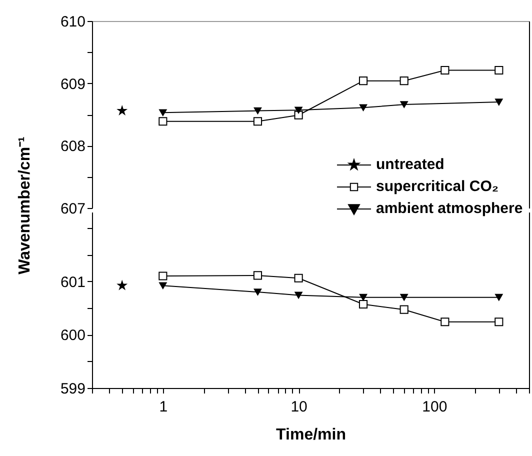 Image resolution: width=532 pixels, height=456 pixels. What do you see at coordinates (449, 209) in the screenshot?
I see `legend-label: ambient atmosphere` at bounding box center [449, 209].